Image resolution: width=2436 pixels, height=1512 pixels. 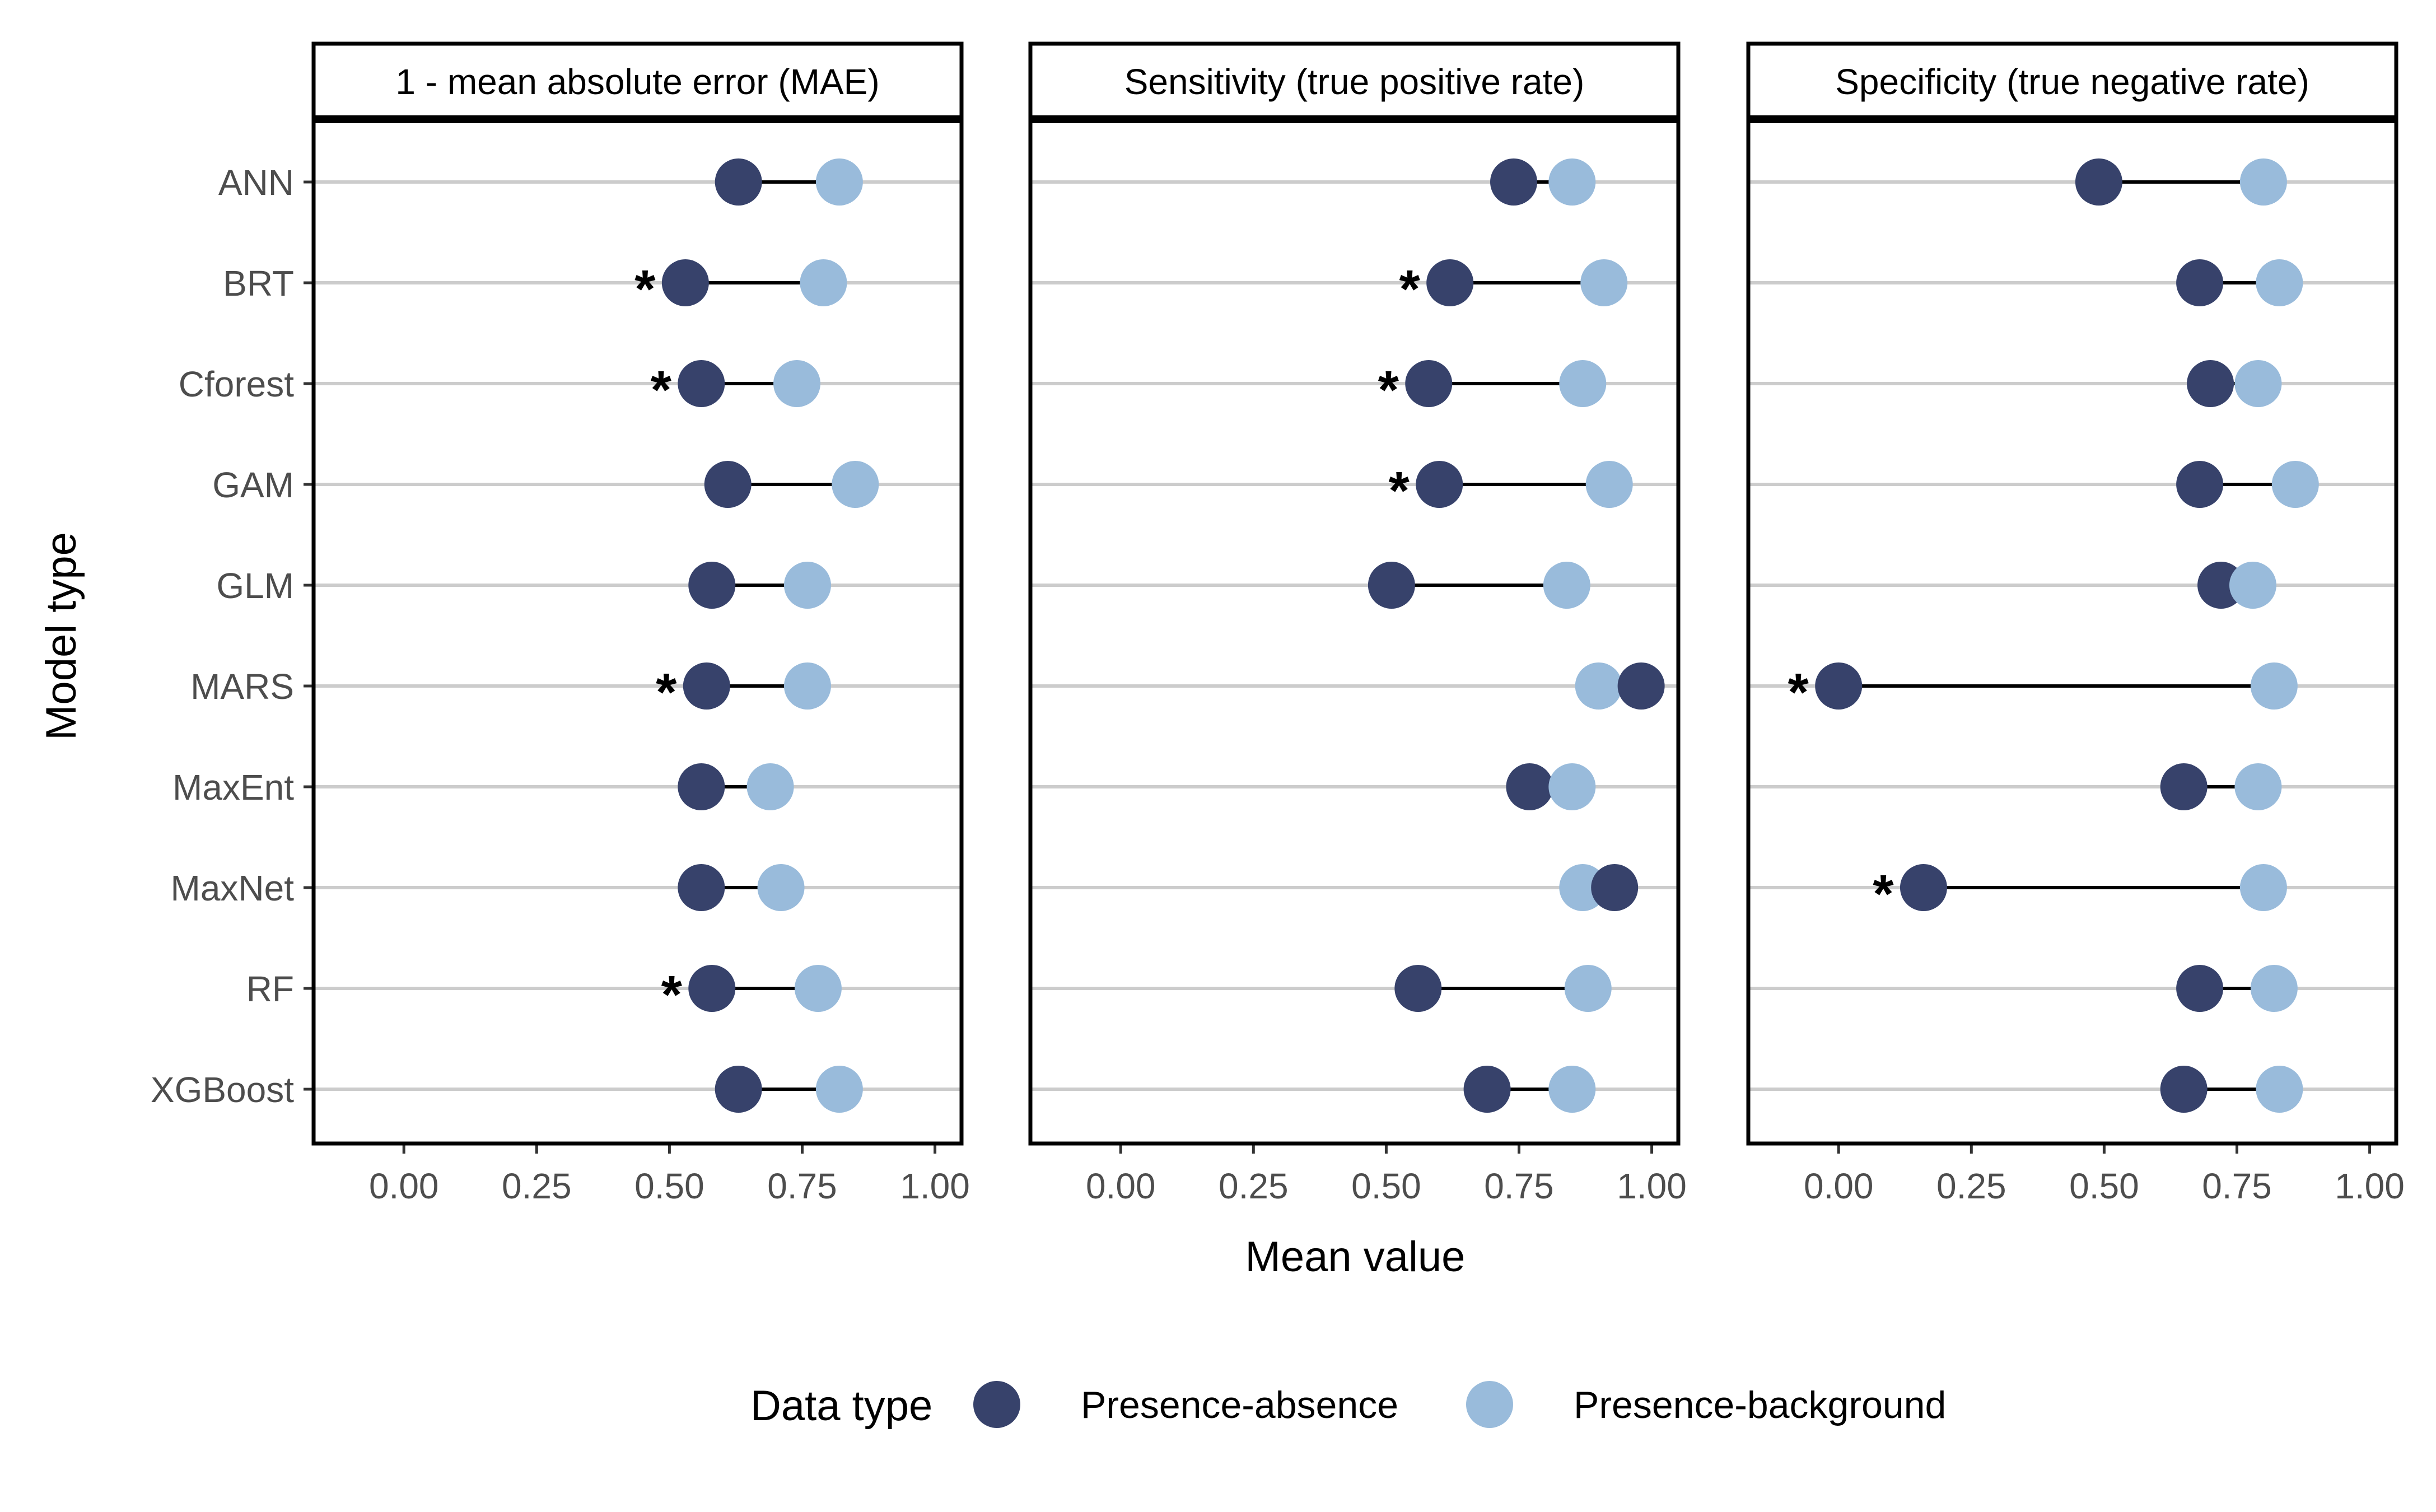 What do you see at coordinates (242, 686) in the screenshot?
I see `y-tick-label-mars: MARS` at bounding box center [242, 686].